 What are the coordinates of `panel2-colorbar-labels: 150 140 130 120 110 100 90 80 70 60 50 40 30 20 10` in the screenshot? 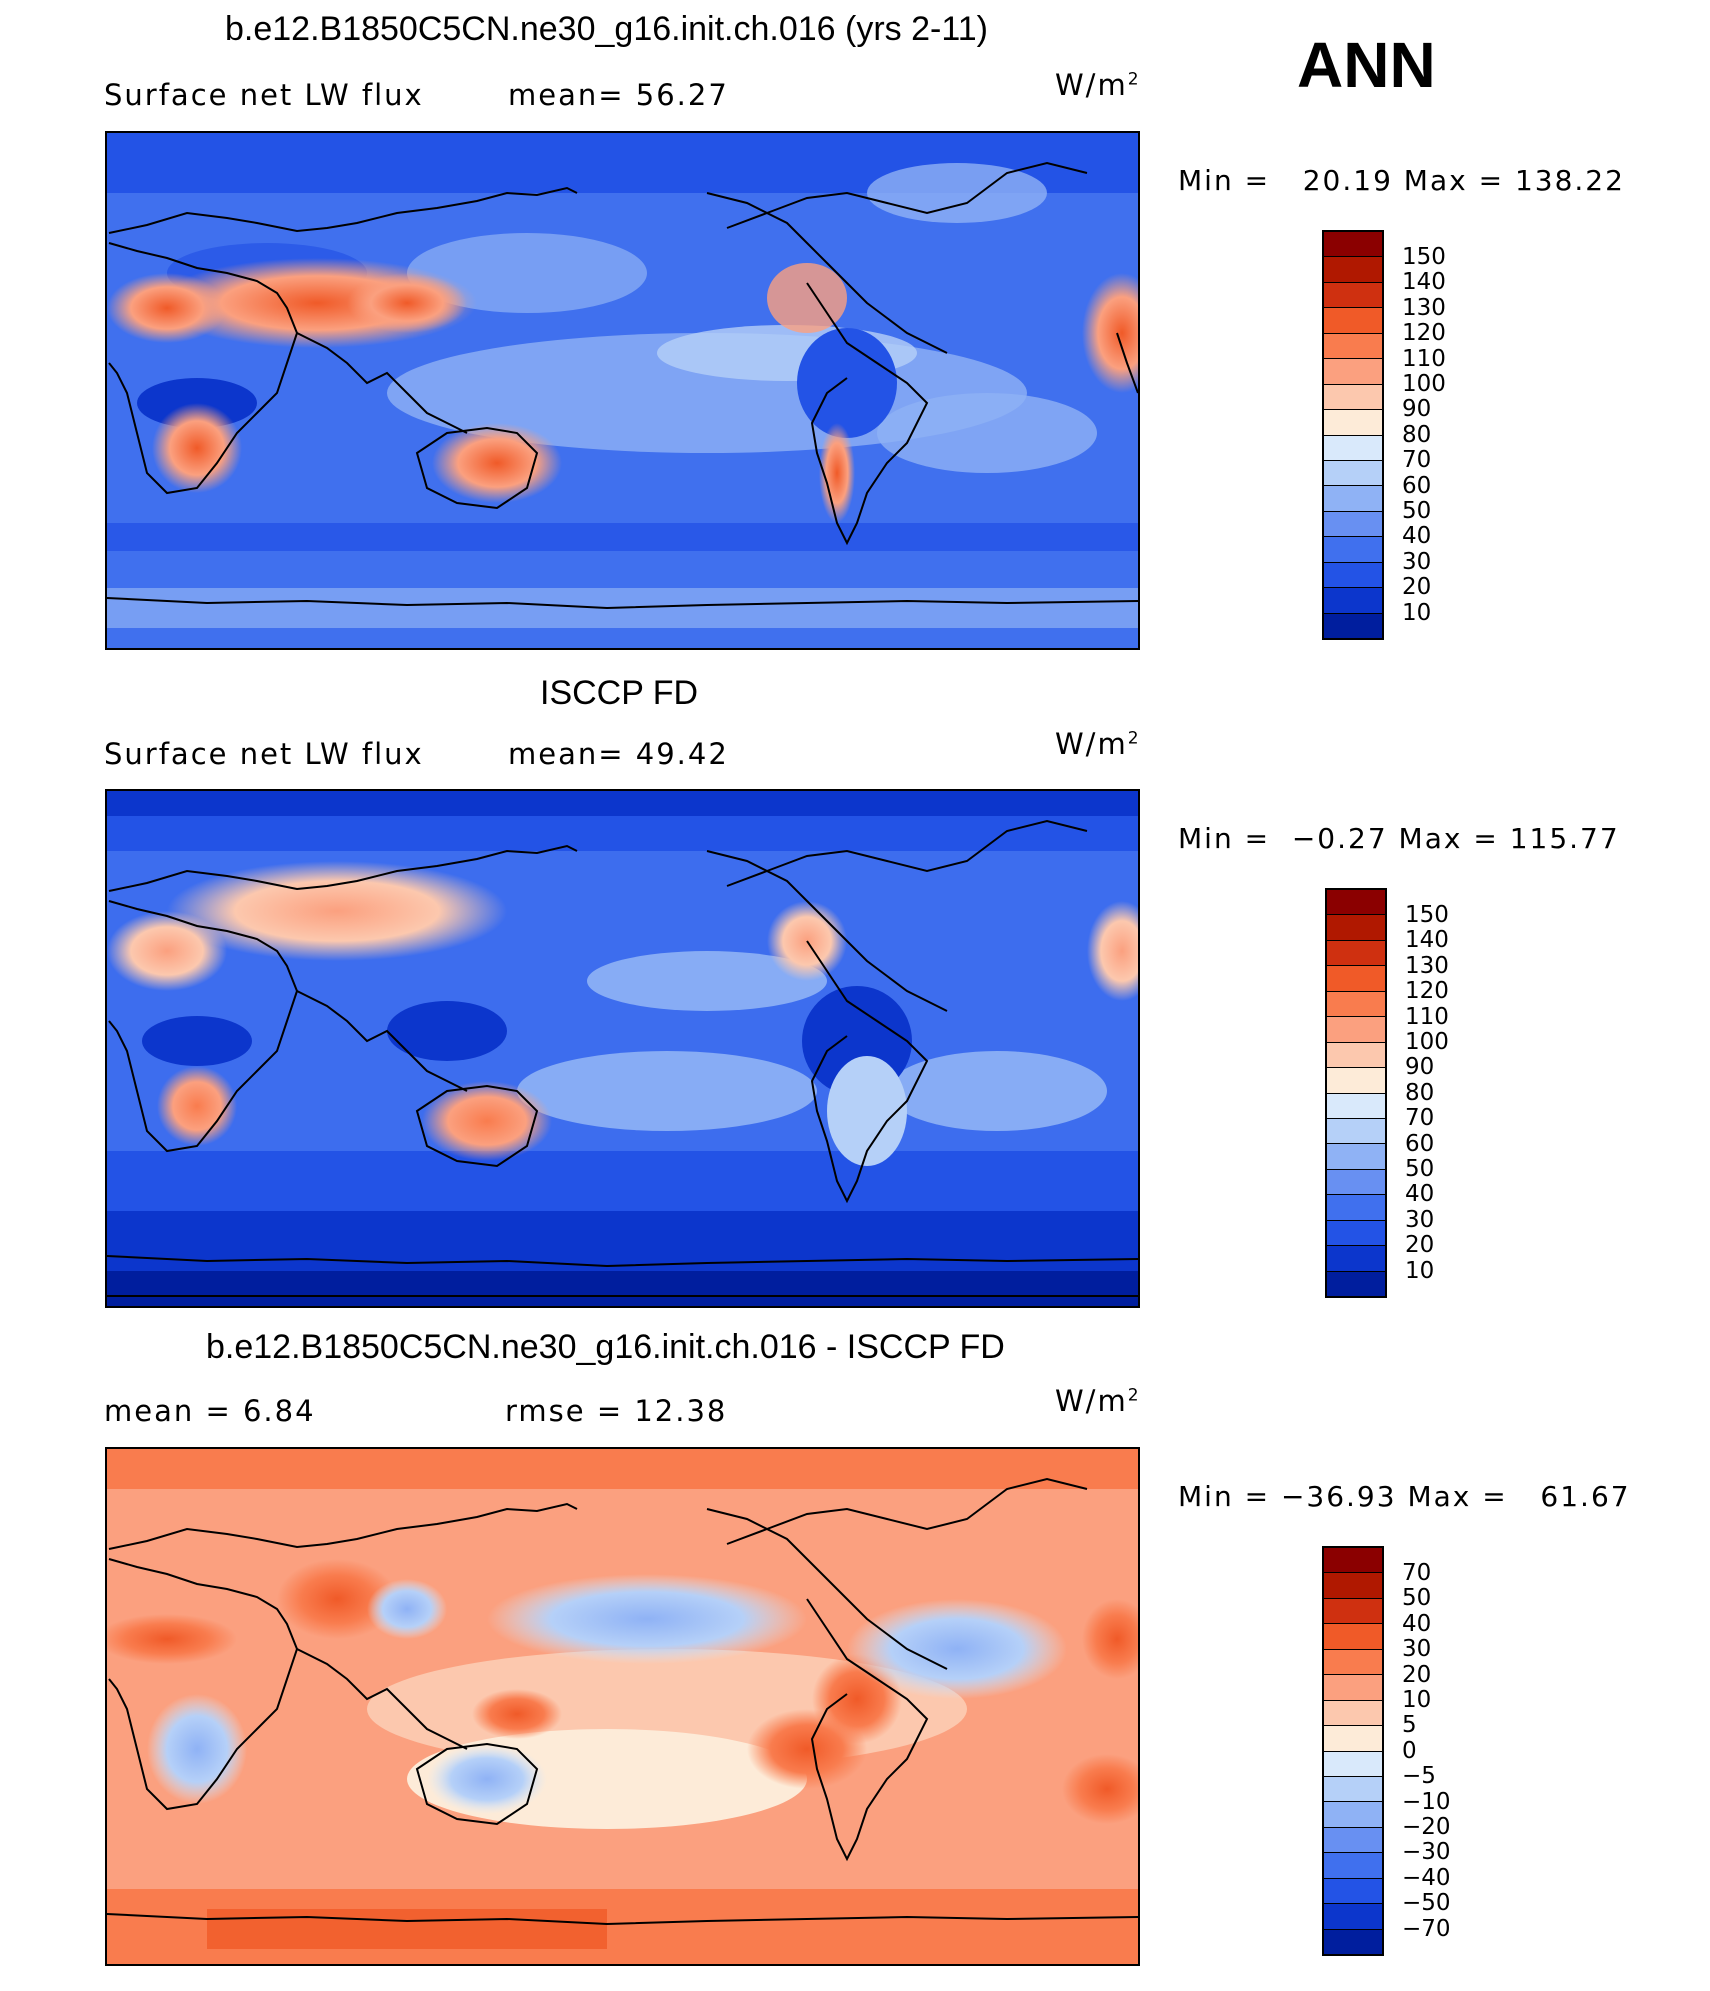 It's located at (1427, 1093).